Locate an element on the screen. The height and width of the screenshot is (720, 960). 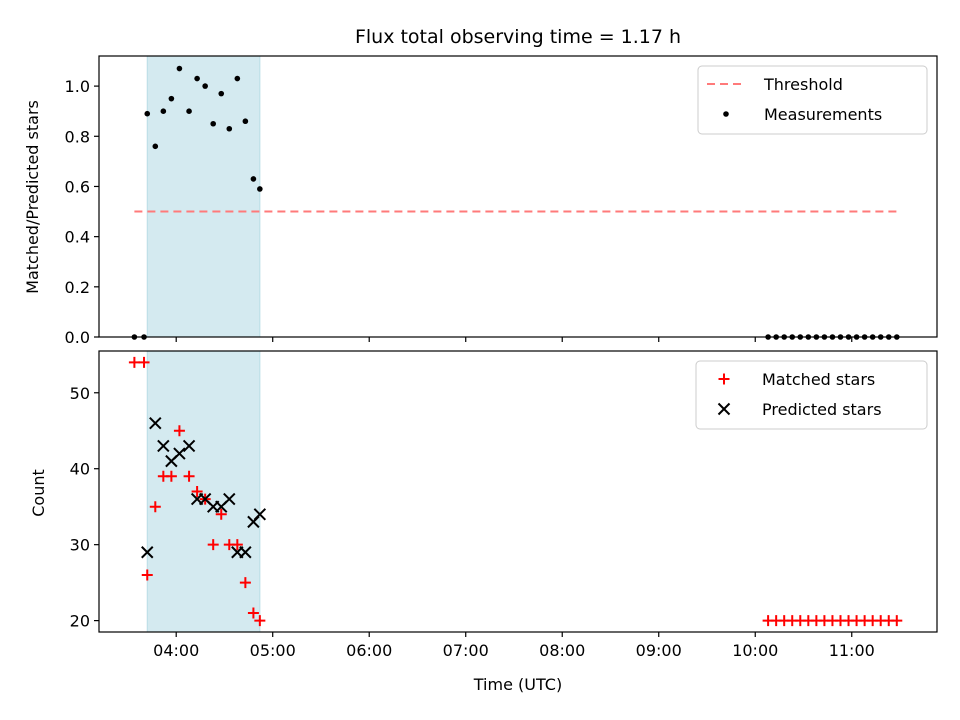
legend-label: Measurements is located at coordinates (823, 114).